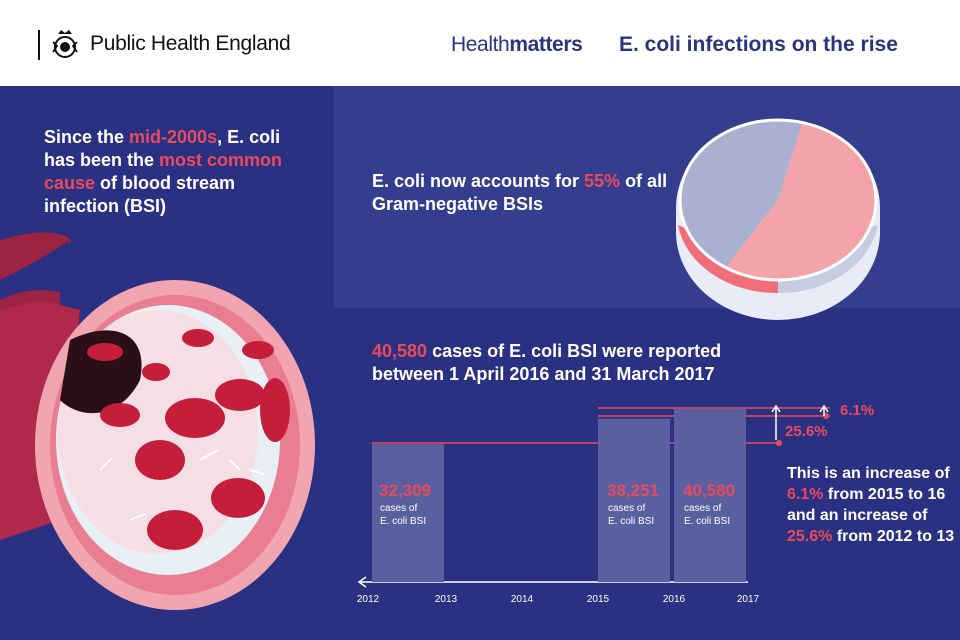 Image resolution: width=960 pixels, height=640 pixels. I want to click on x-tick-2015: 2015, so click(598, 599).